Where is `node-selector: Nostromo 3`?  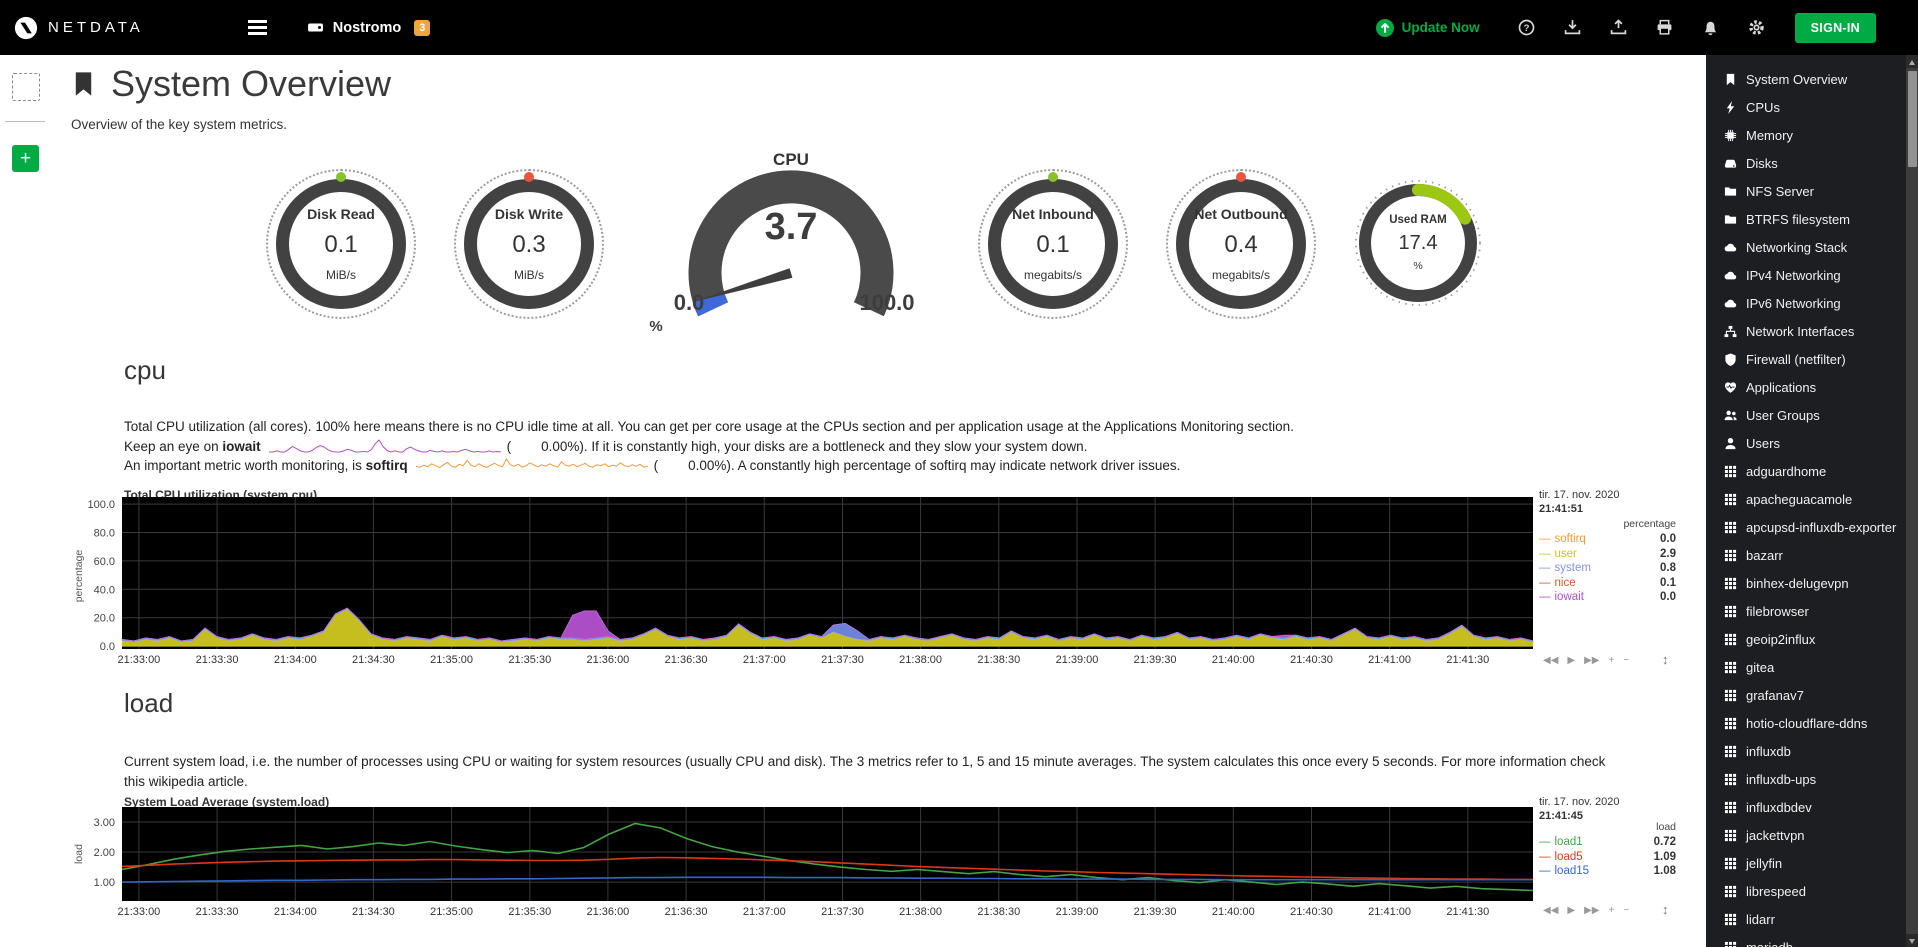
node-selector: Nostromo 3 is located at coordinates (369, 27).